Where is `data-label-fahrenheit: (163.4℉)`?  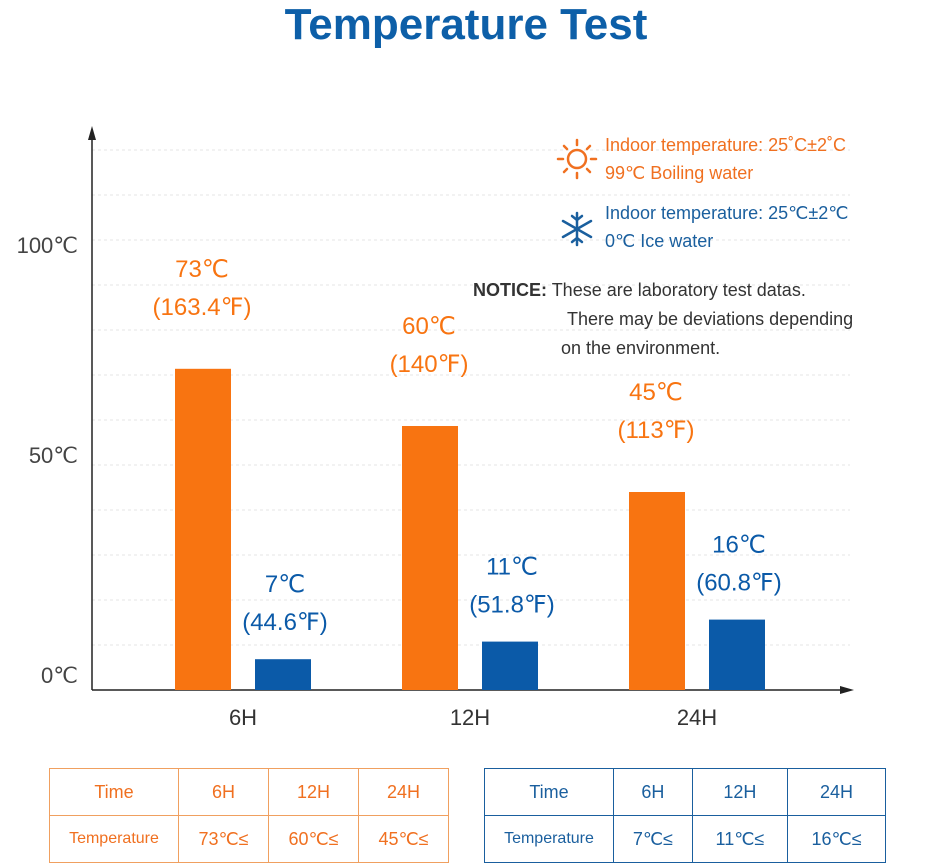
data-label-fahrenheit: (163.4℉) is located at coordinates (202, 307).